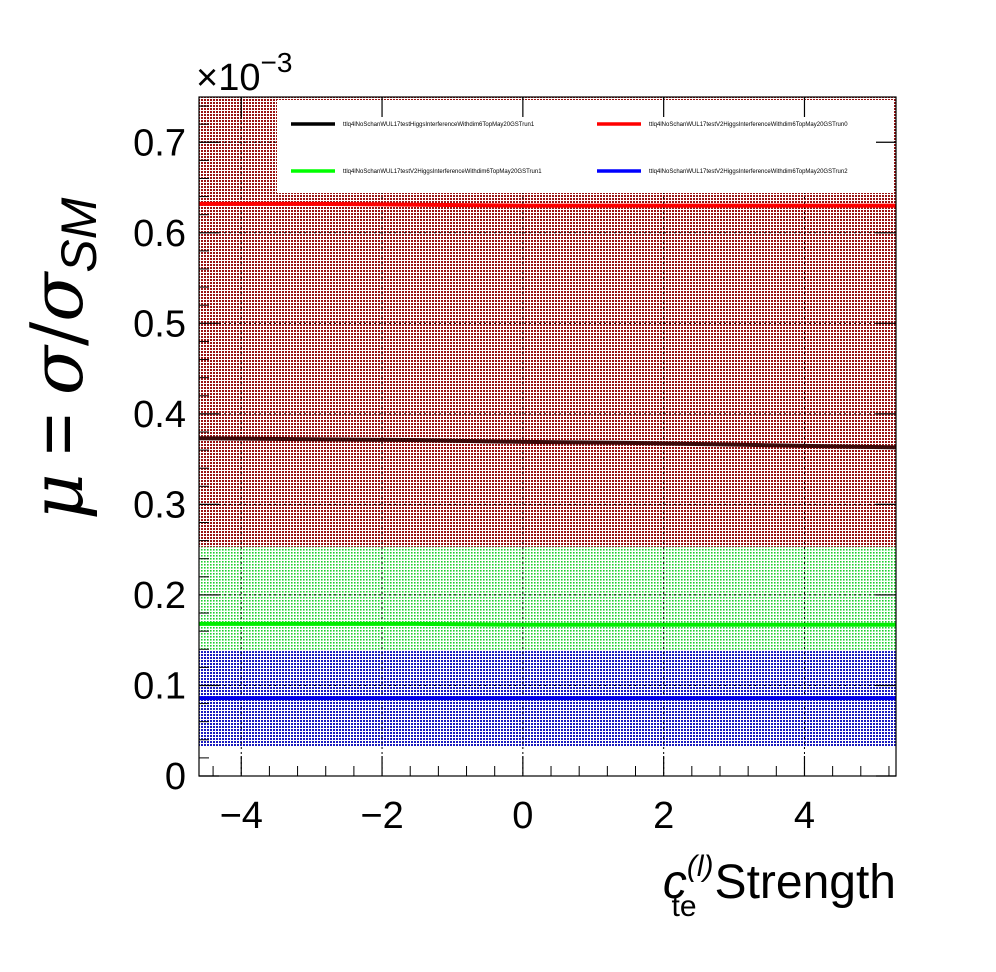 This screenshot has height=972, width=996. What do you see at coordinates (522, 816) in the screenshot?
I see `x-tick-label-2: 0` at bounding box center [522, 816].